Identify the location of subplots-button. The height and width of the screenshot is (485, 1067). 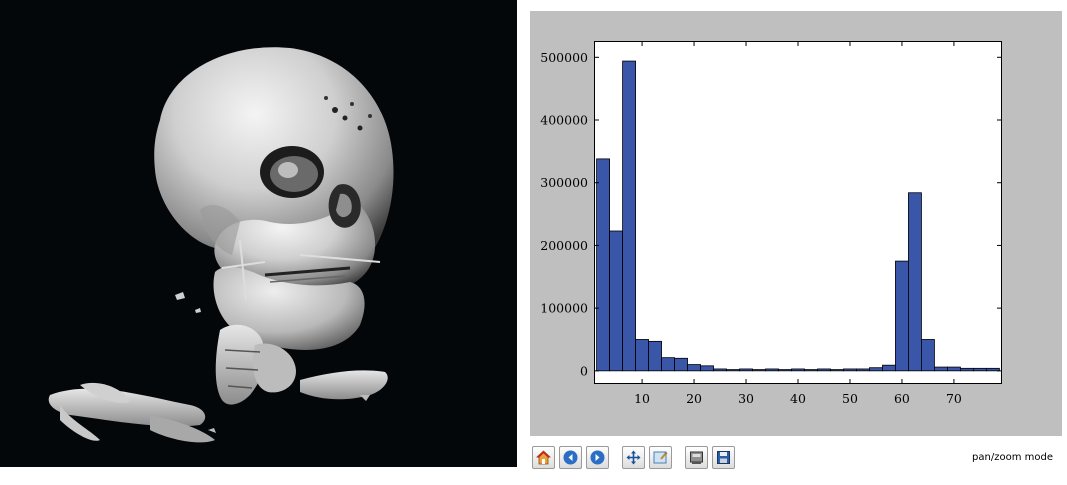
(696, 457).